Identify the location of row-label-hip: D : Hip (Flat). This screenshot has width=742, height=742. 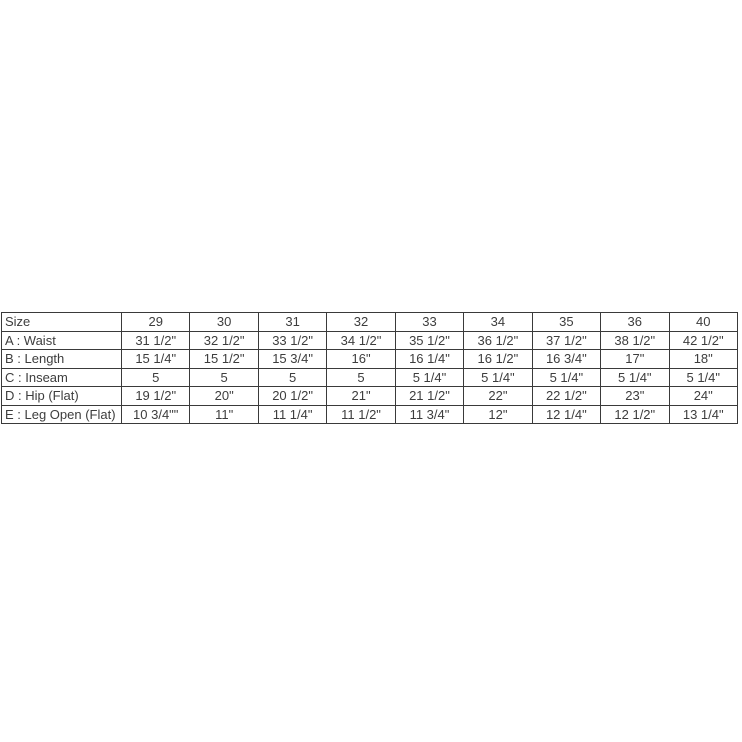
(61, 396).